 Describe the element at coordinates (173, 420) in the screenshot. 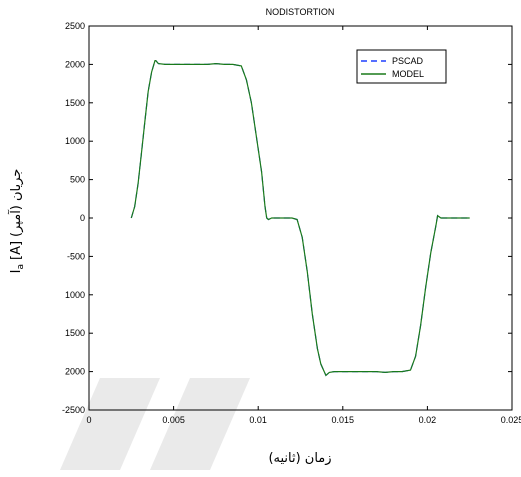

I see `x-tick-label: 0.005` at that location.